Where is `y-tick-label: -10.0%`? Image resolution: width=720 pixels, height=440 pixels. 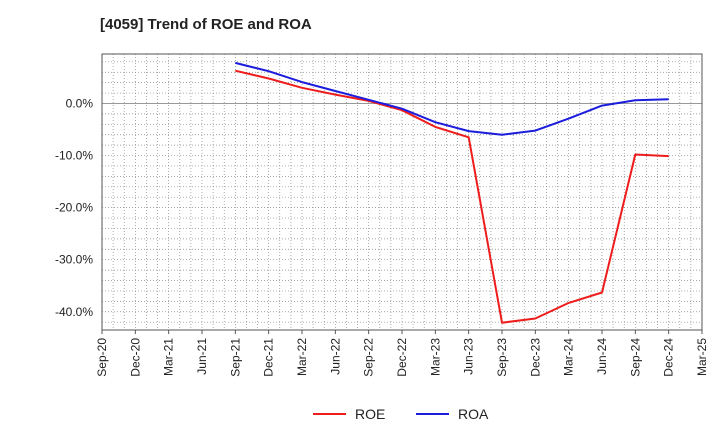
y-tick-label: -10.0% is located at coordinates (74, 156).